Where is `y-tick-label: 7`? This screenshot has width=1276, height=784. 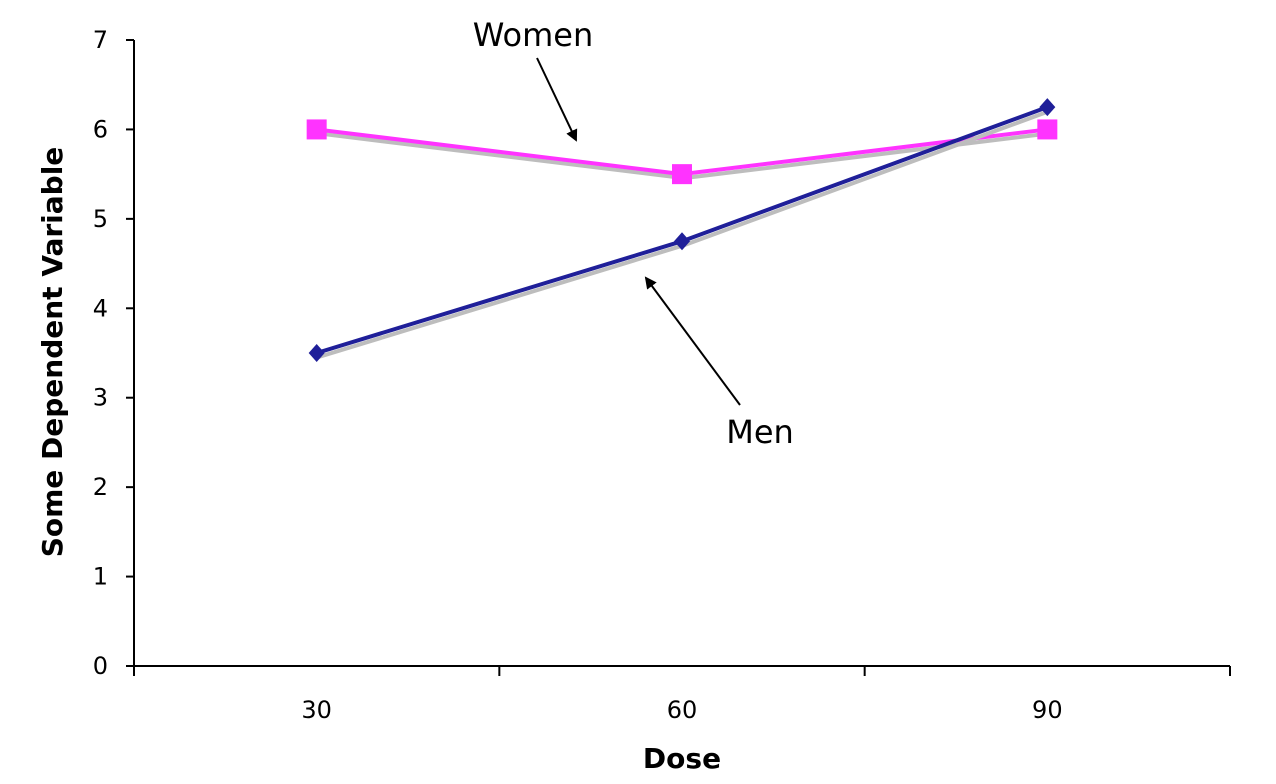 y-tick-label: 7 is located at coordinates (100, 40).